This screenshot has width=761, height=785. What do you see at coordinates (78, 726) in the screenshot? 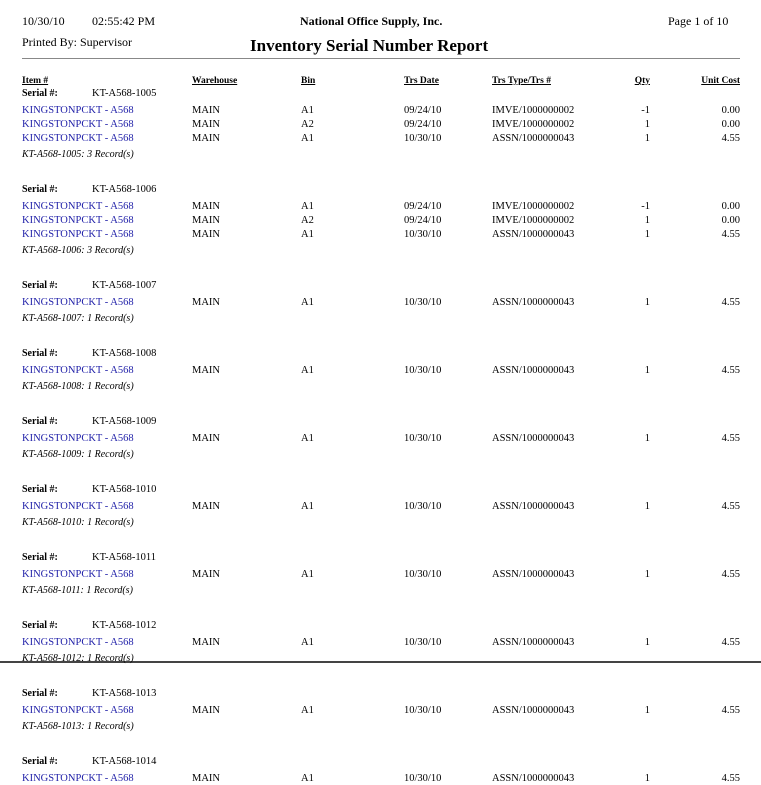
I see `group-footer: KT-A568-1013: 1 Record(s)` at bounding box center [78, 726].